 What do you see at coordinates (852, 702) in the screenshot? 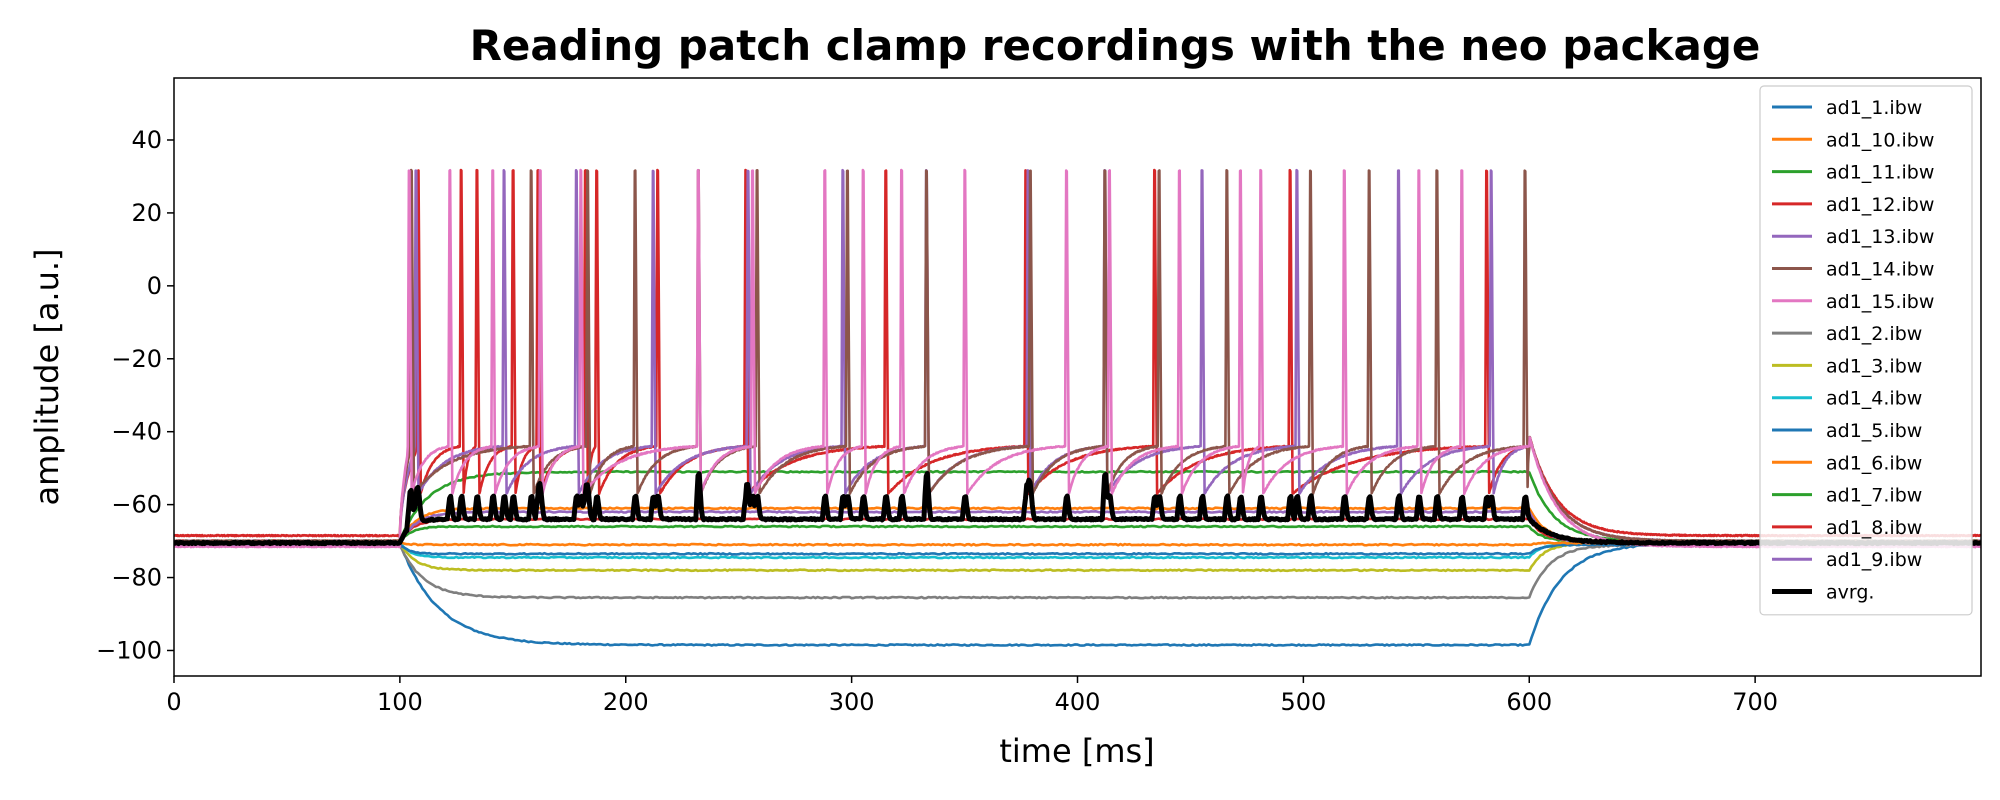
I see `x-tick-label: 300` at bounding box center [852, 702].